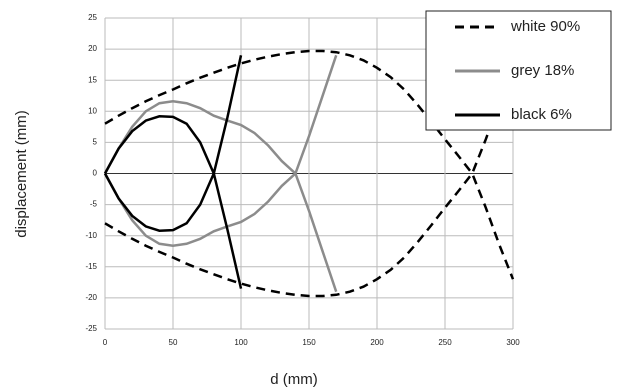 This screenshot has height=392, width=621. I want to click on legend-label: black 6%, so click(541, 114).